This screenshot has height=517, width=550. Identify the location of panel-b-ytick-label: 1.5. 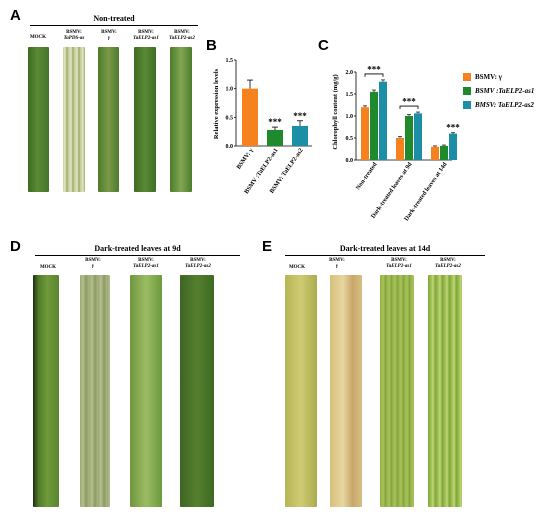
(230, 61).